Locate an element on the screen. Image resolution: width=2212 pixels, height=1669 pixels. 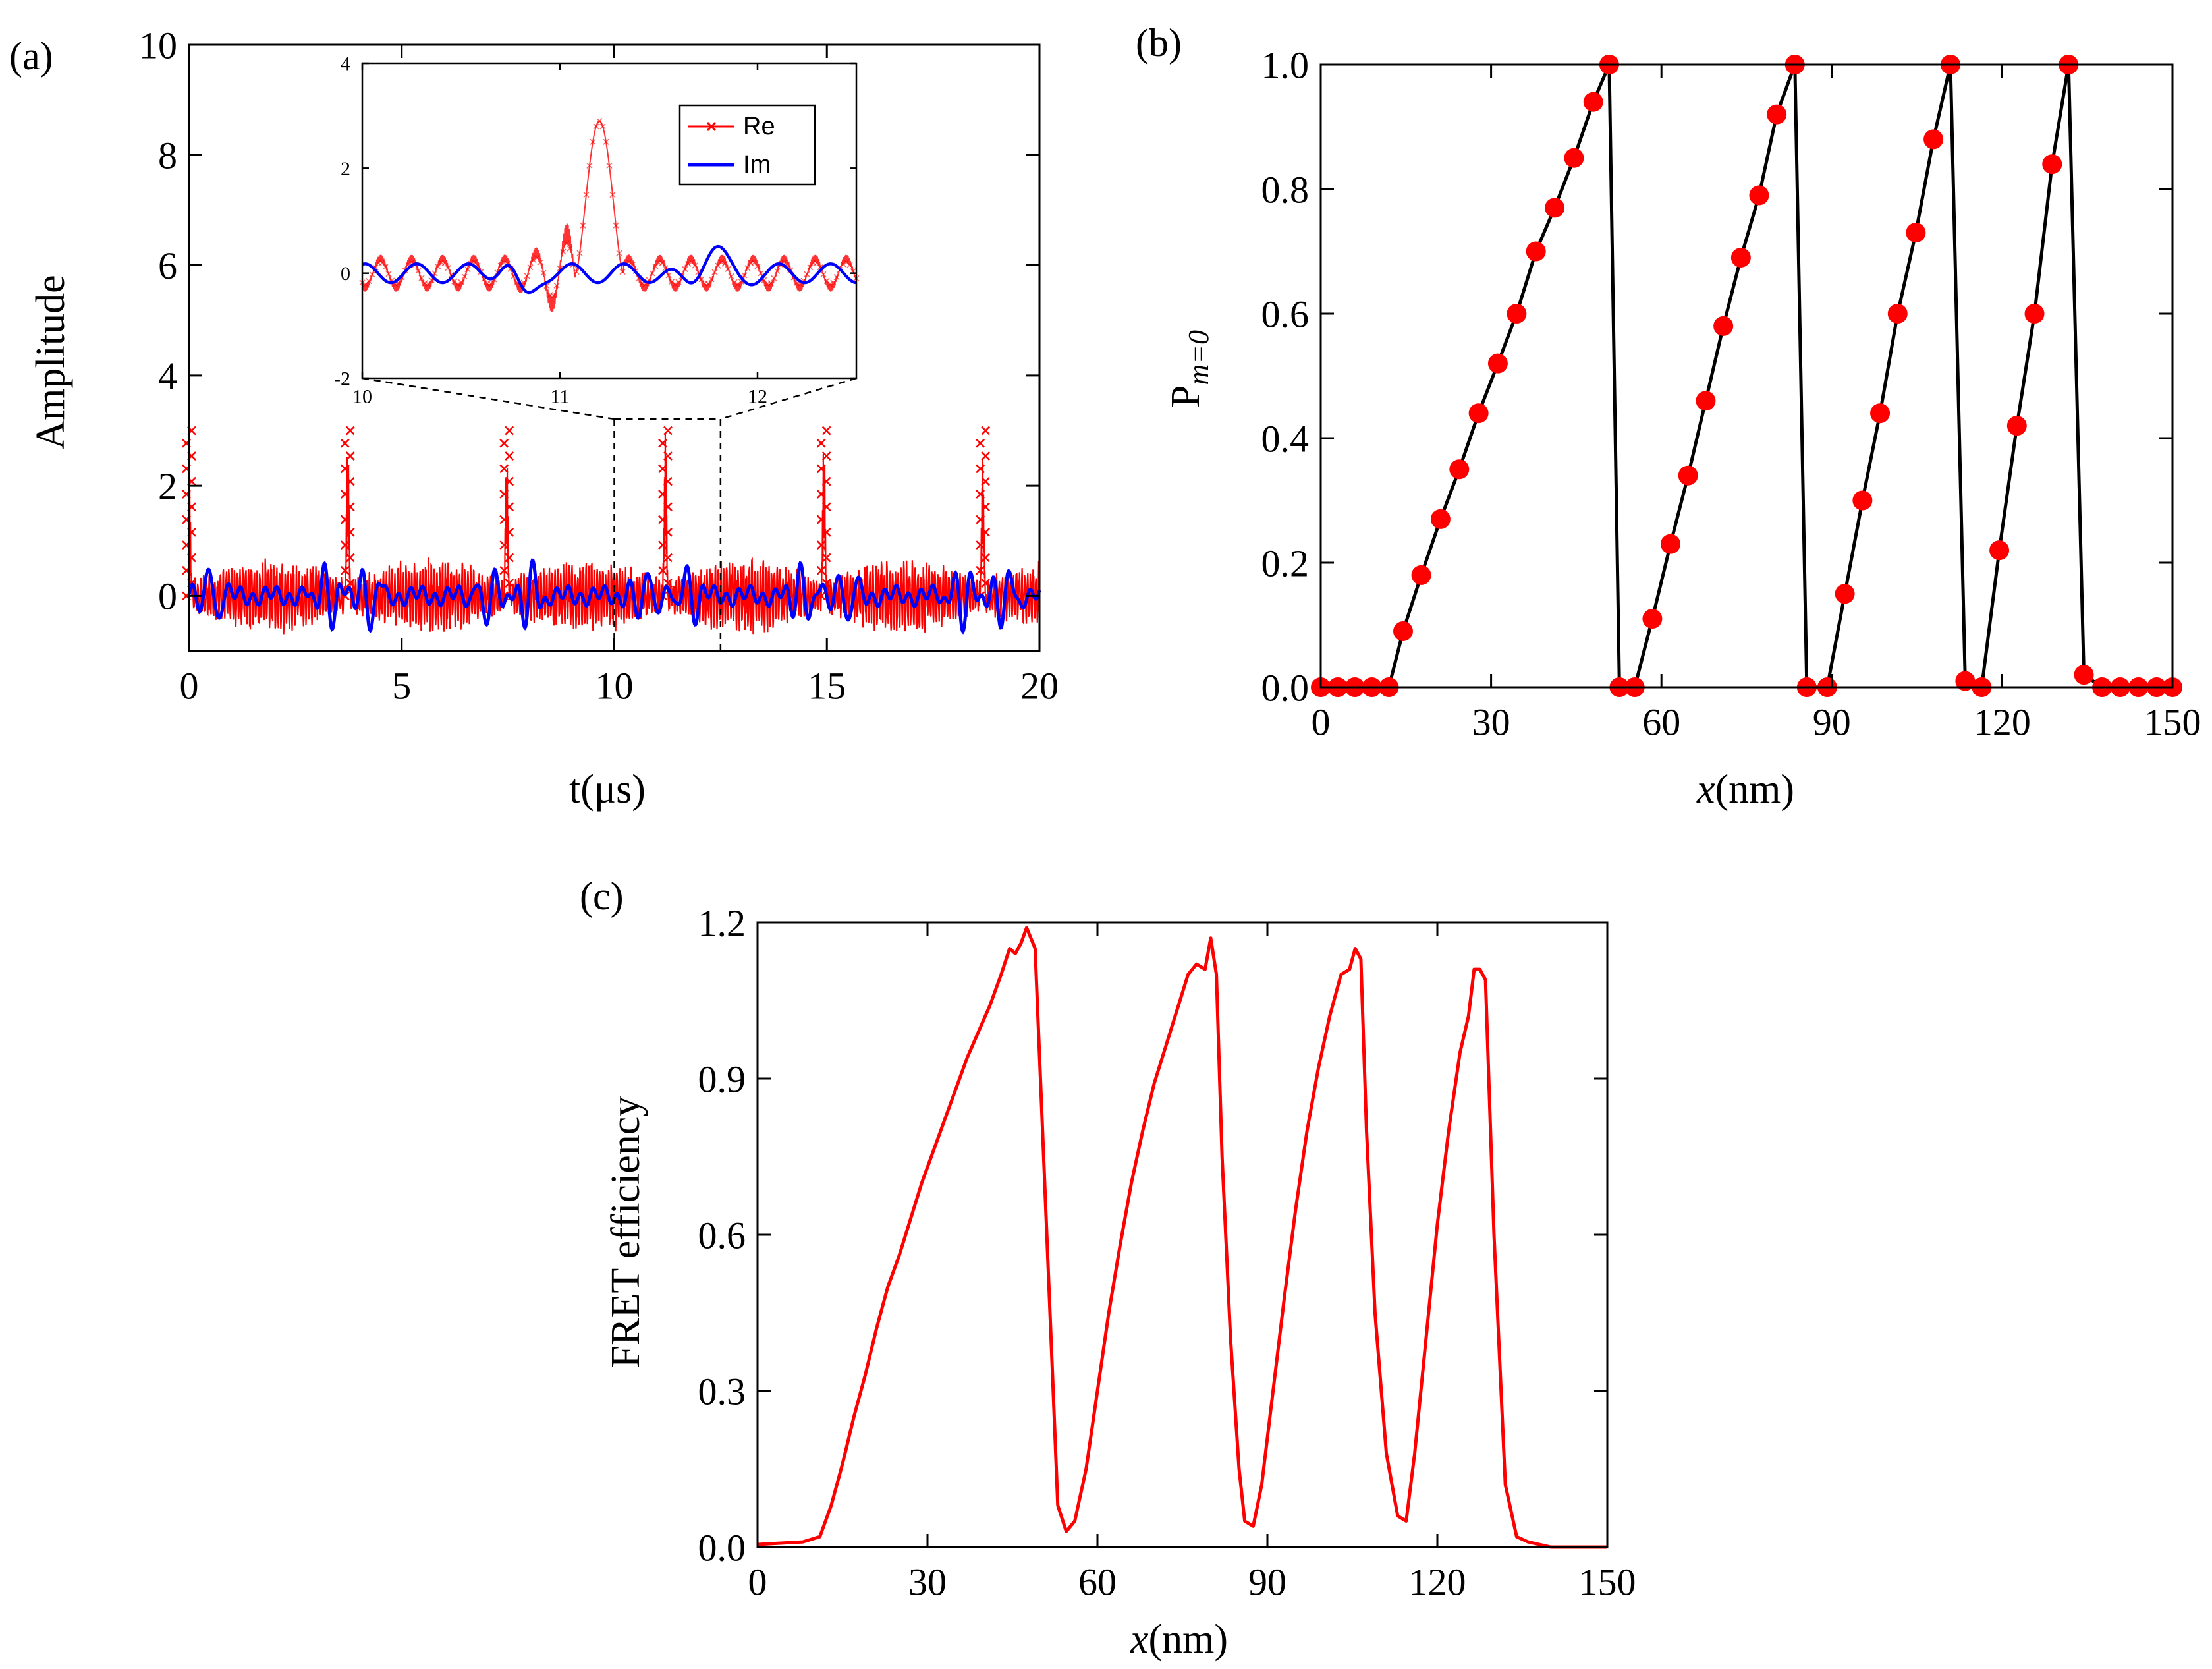
panel-c-ytick-label: 1.2 is located at coordinates (722, 922).